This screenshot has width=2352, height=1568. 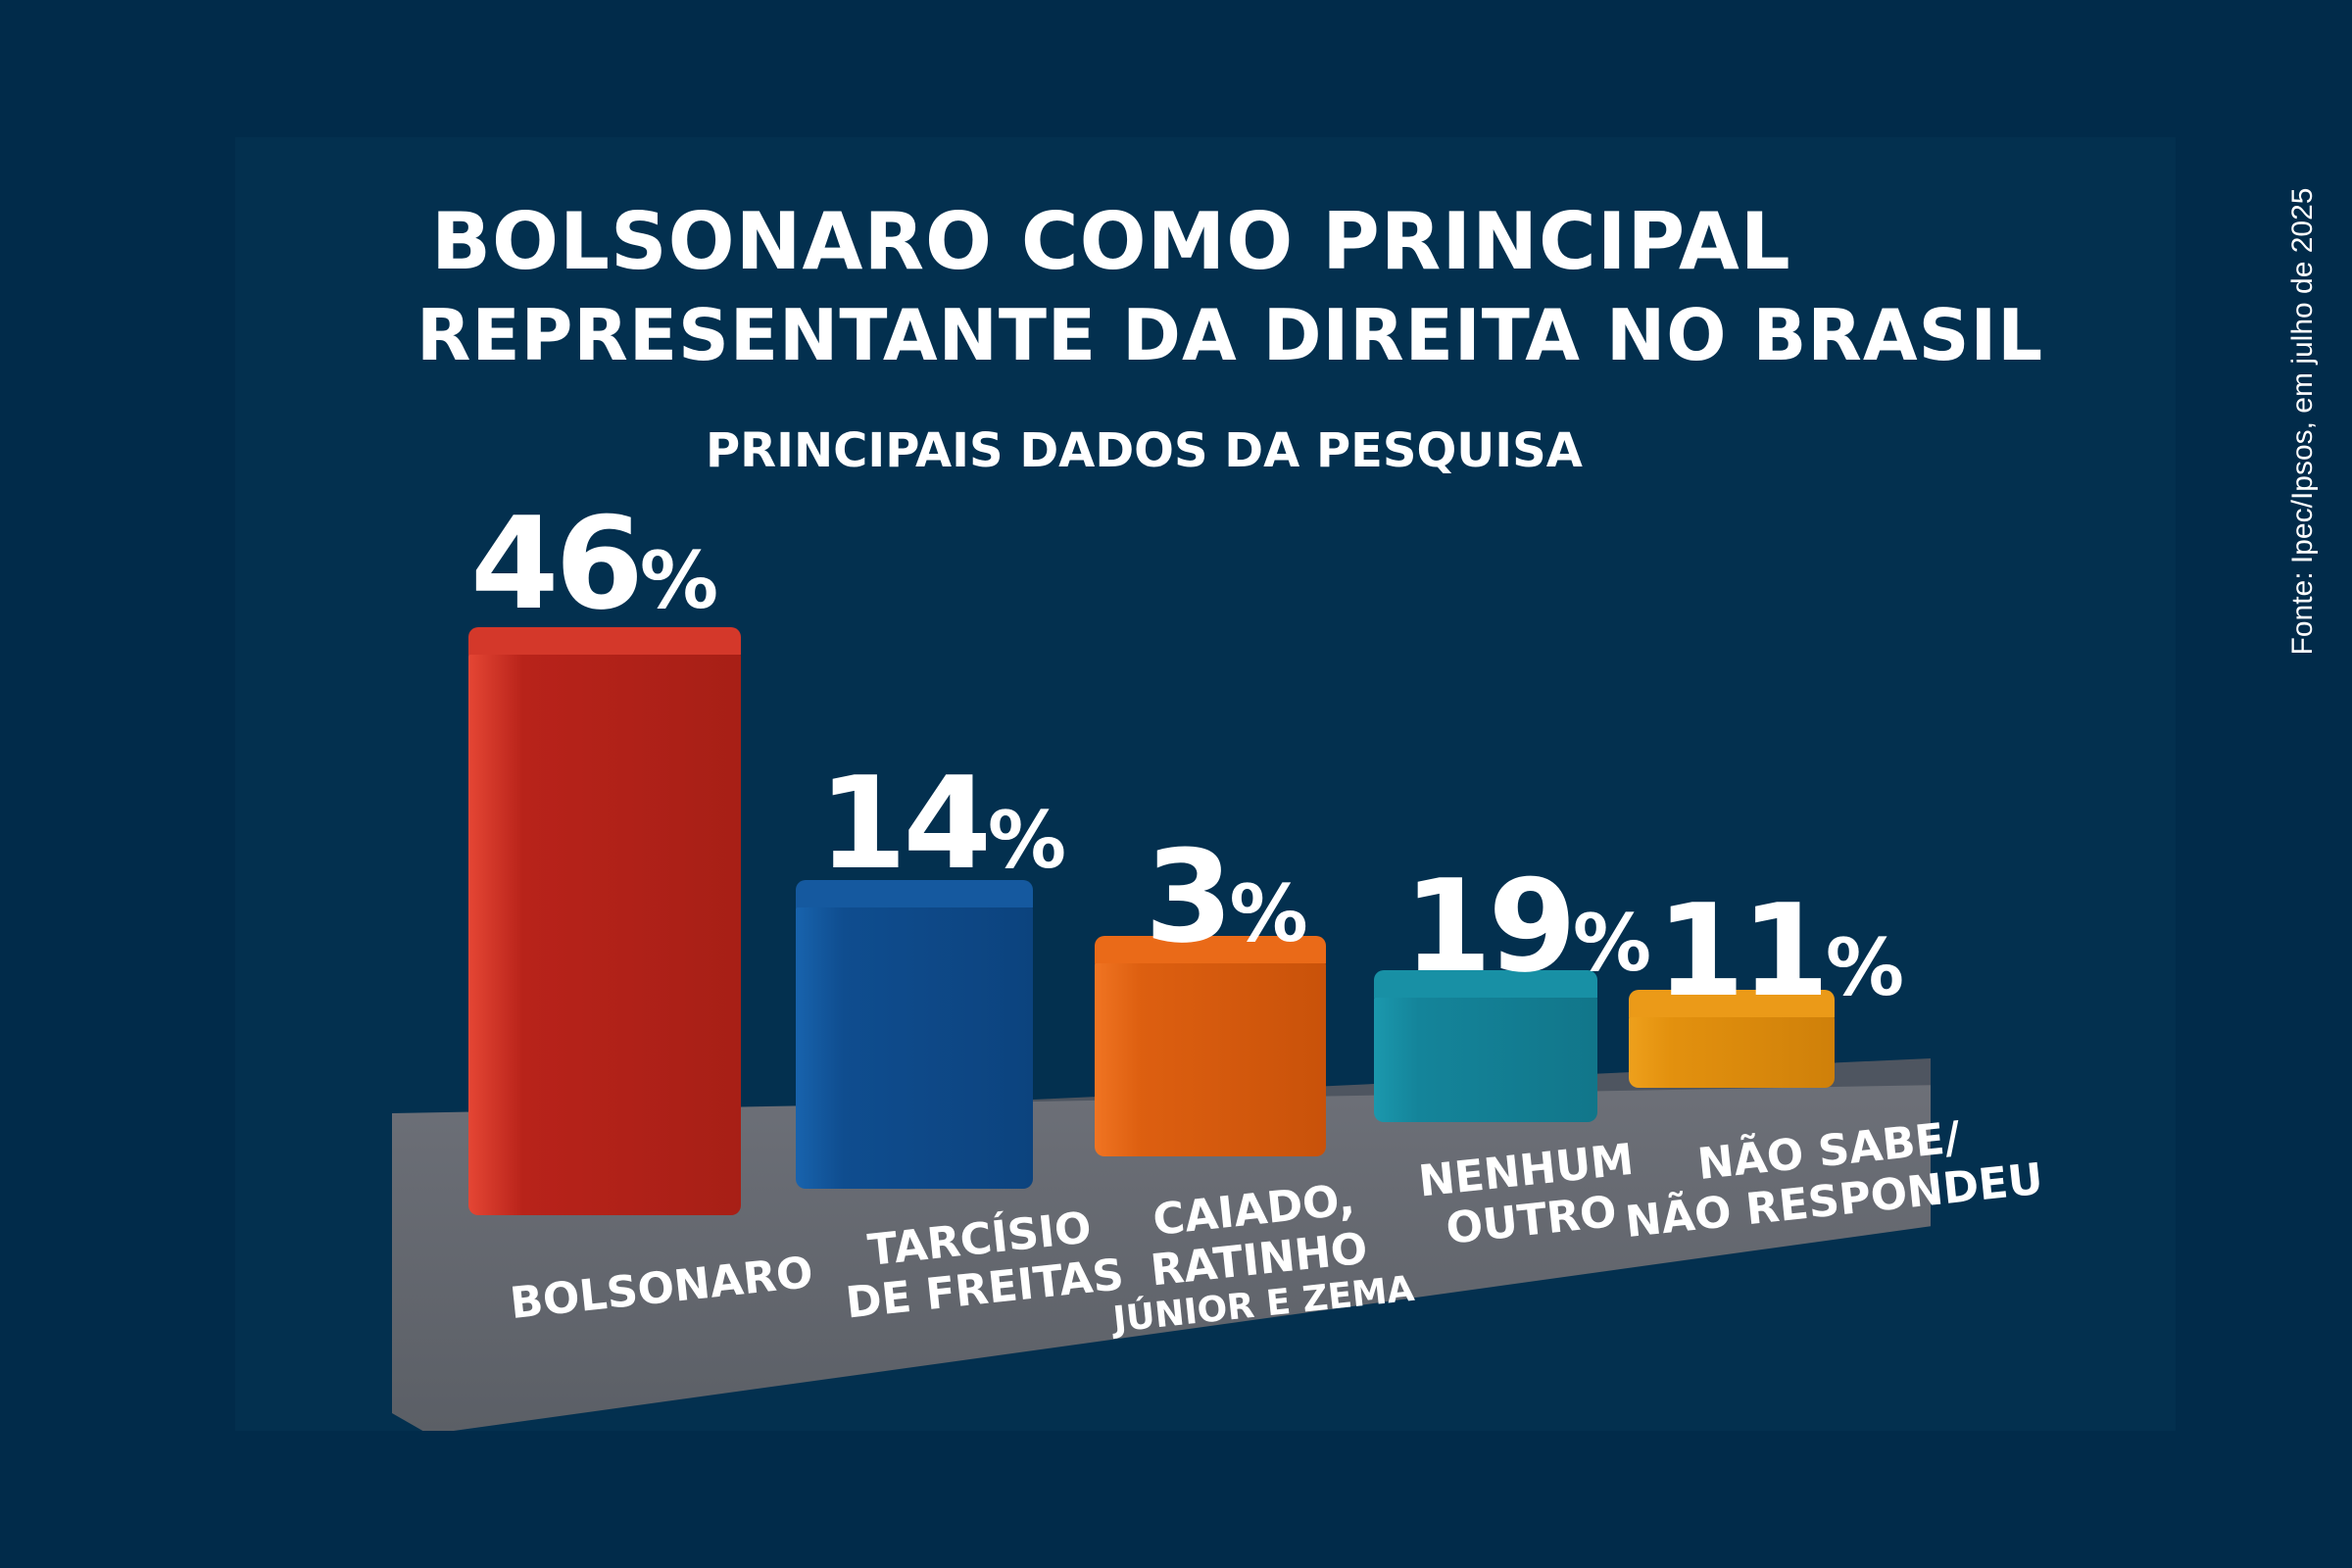 I want to click on source-note: Fonte: Ipec/Ipsos, em julho de 2025, so click(x=2302, y=421).